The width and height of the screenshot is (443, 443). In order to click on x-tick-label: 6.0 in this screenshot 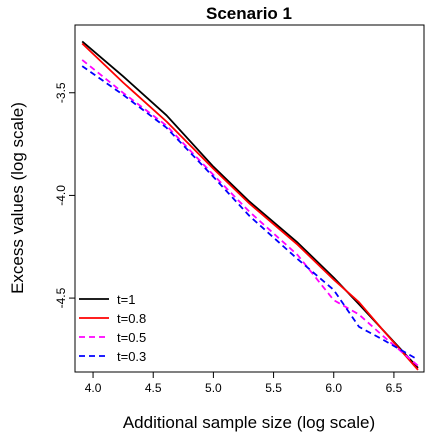, I will do `click(333, 388)`.